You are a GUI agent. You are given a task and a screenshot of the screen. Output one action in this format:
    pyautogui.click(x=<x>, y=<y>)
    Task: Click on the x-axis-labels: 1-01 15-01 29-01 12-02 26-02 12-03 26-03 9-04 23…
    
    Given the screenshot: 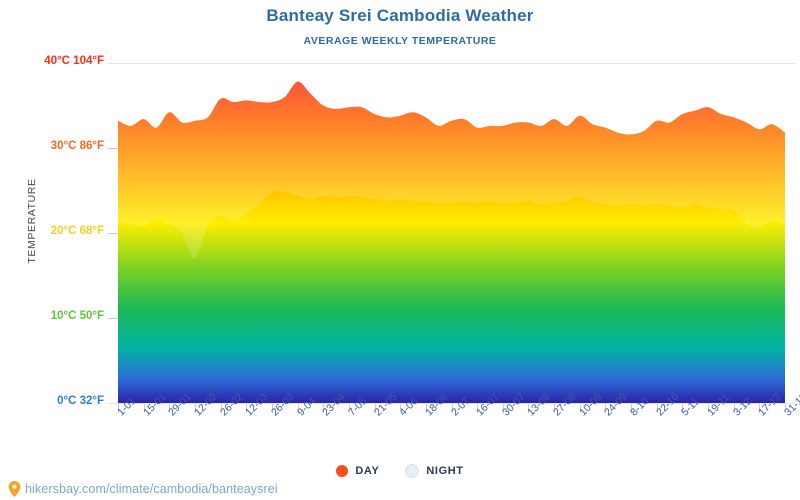 What is the action you would take?
    pyautogui.click(x=400, y=424)
    